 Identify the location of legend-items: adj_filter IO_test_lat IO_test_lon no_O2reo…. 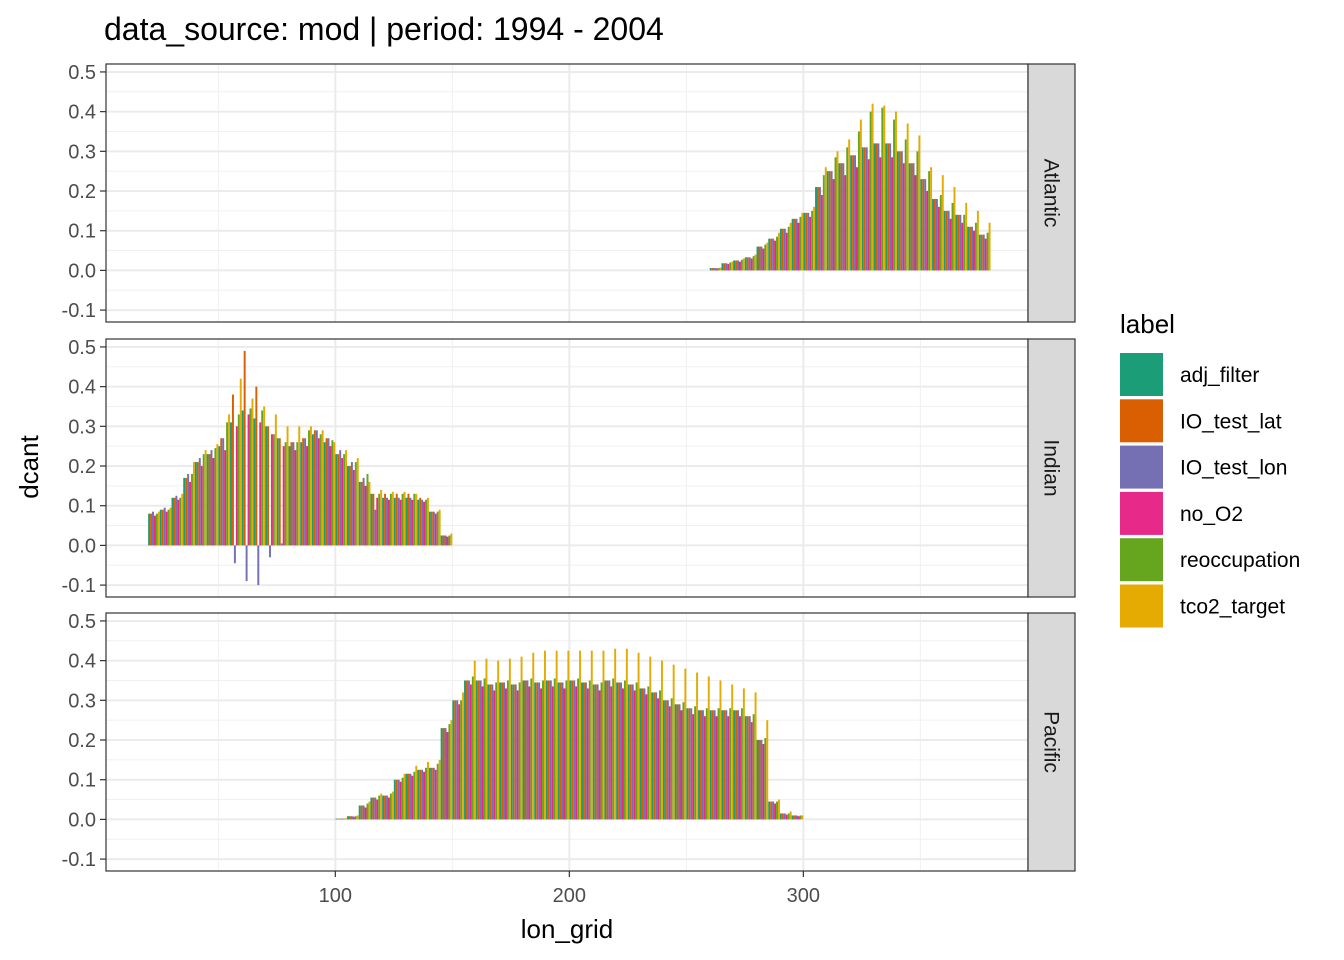
(1210, 490).